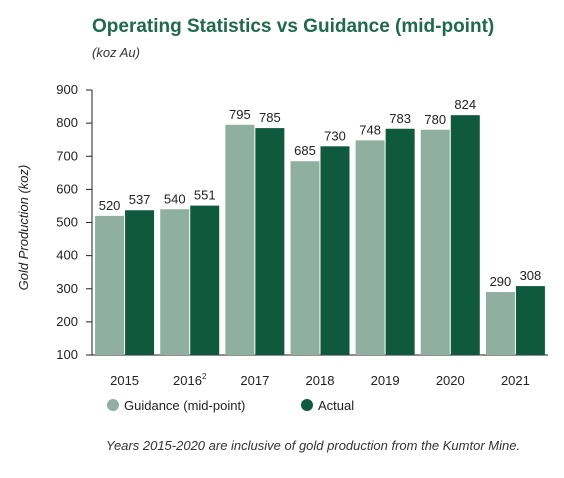 The height and width of the screenshot is (478, 564). What do you see at coordinates (320, 380) in the screenshot?
I see `x-tick-label: 2018` at bounding box center [320, 380].